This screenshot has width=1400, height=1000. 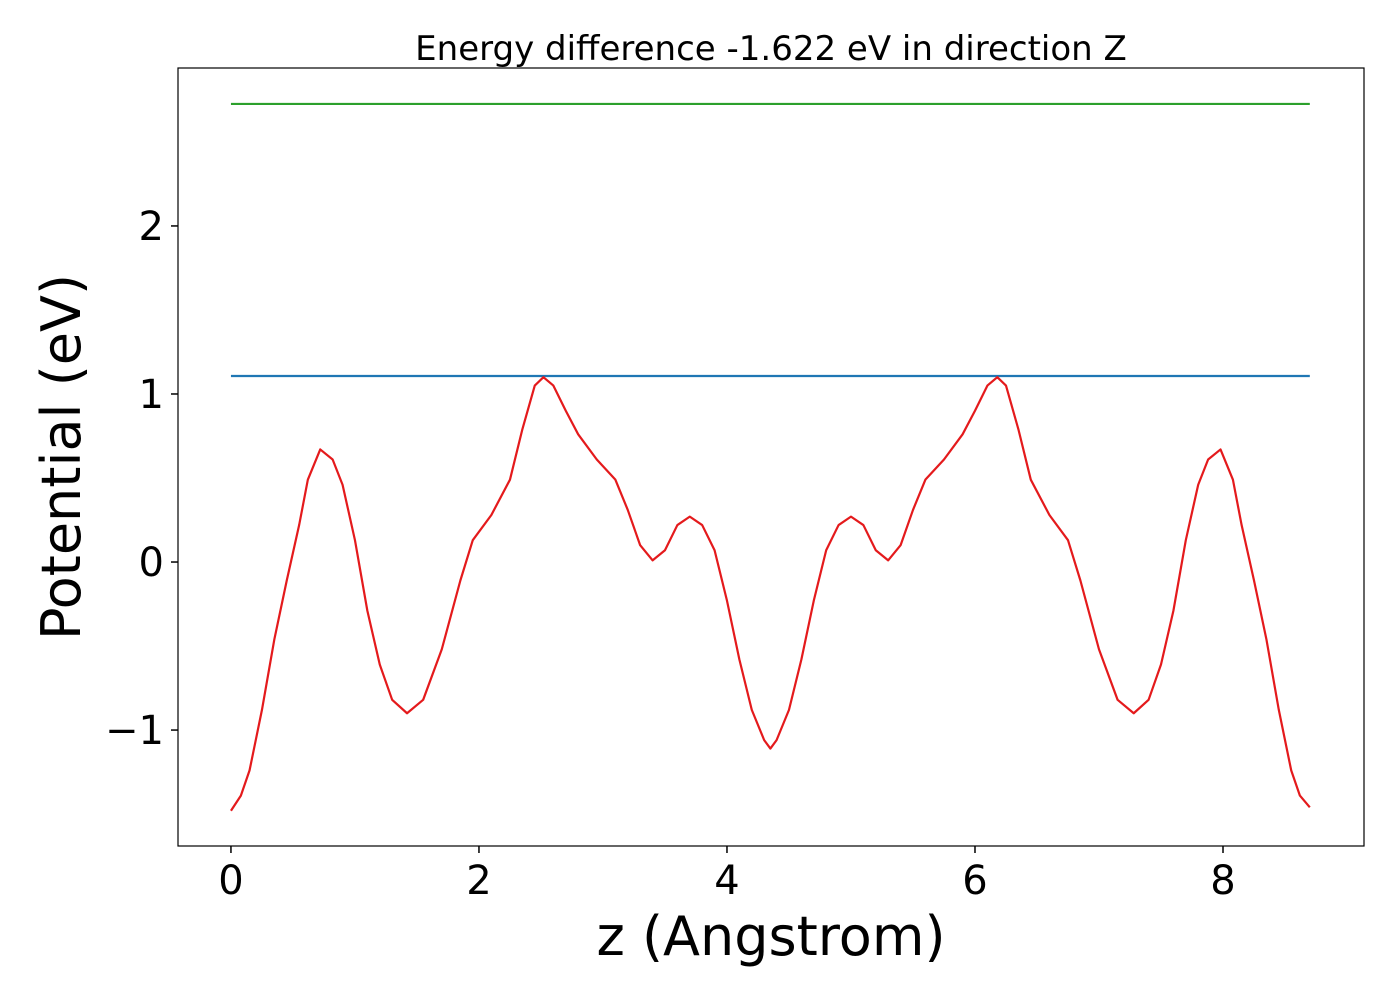 I want to click on y-tick-label: −1, so click(x=134, y=731).